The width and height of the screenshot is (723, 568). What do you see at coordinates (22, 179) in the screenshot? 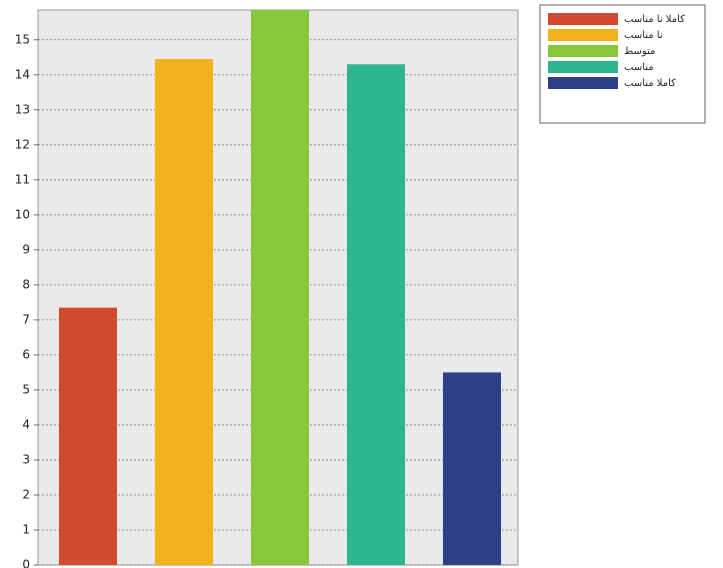
I see `y-tick-label: 11` at bounding box center [22, 179].